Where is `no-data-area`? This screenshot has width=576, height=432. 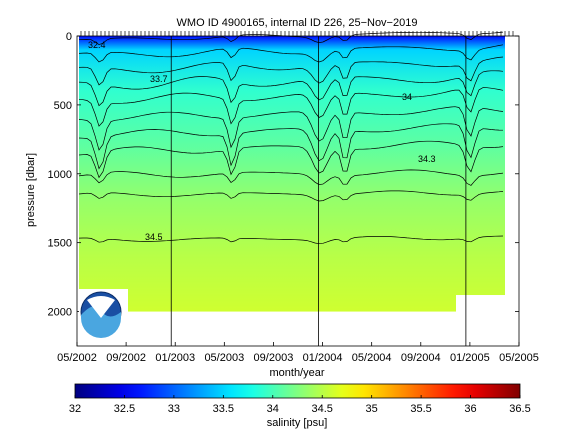
no-data-area is located at coordinates (481, 304).